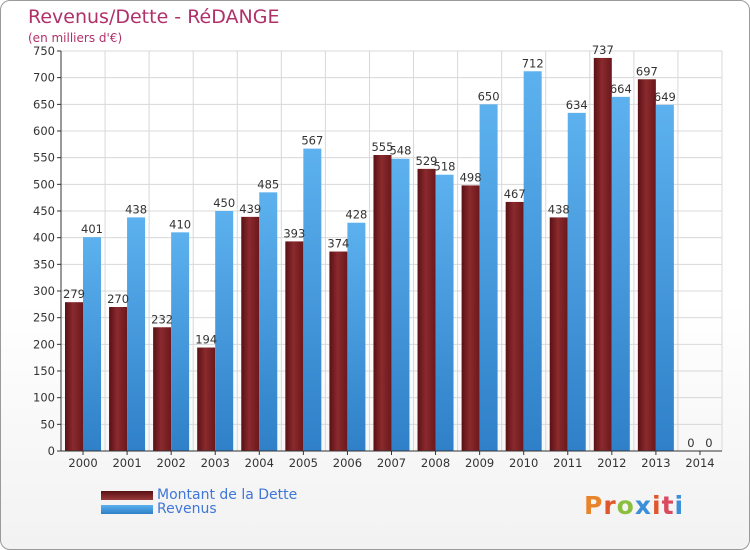 This screenshot has width=750, height=550. I want to click on logo-letter: t, so click(668, 505).